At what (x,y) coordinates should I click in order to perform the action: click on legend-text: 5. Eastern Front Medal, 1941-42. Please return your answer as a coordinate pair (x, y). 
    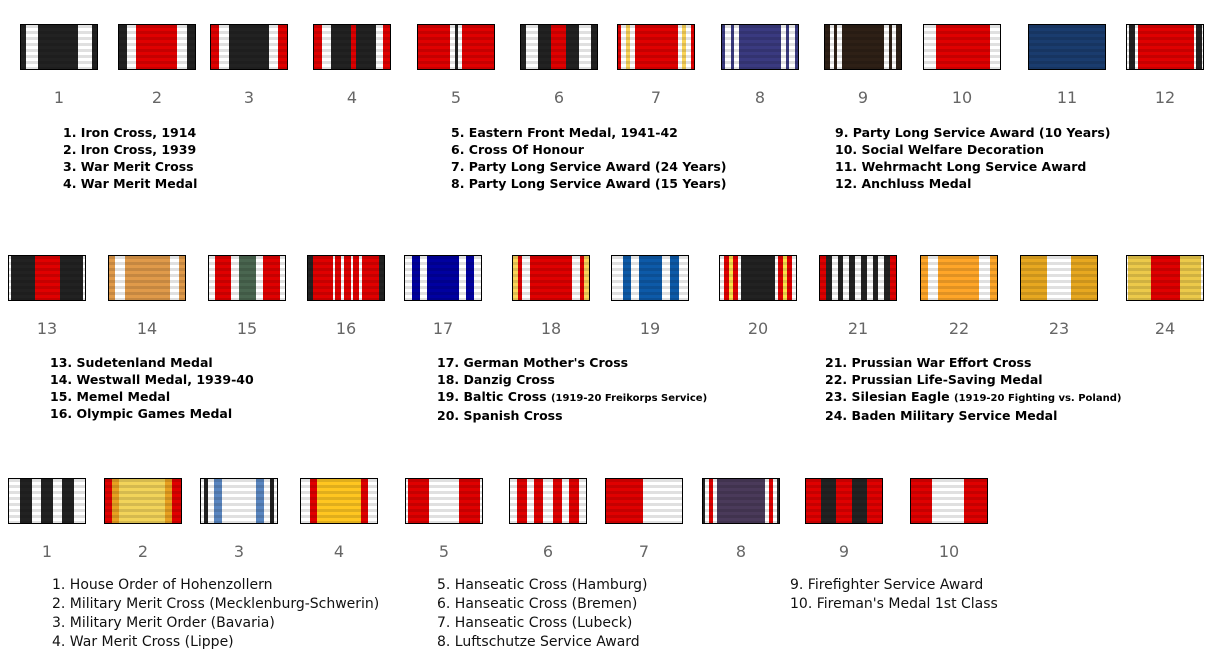
    Looking at the image, I should click on (564, 132).